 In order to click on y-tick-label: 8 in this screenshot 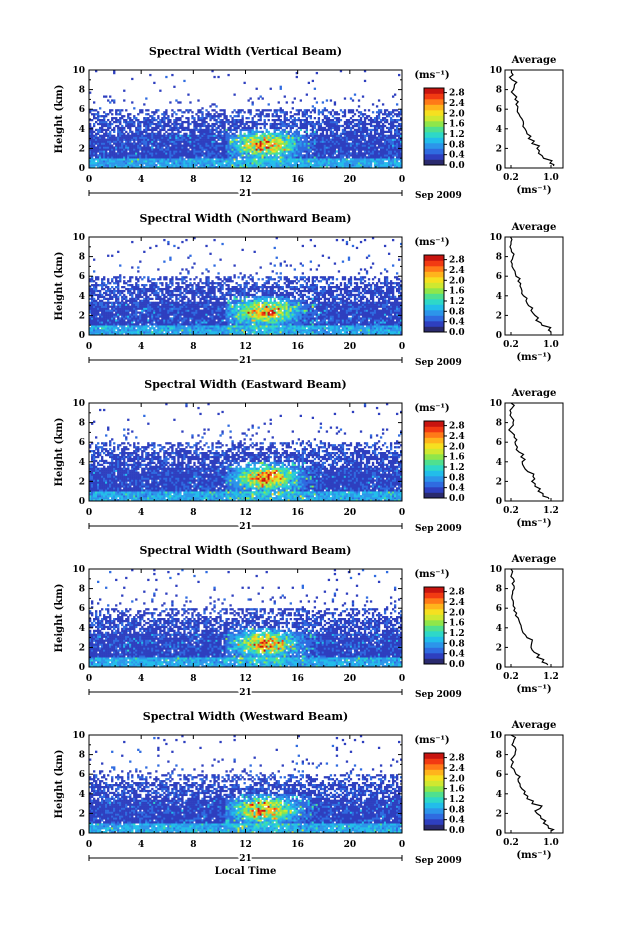, I will do `click(82, 91)`.